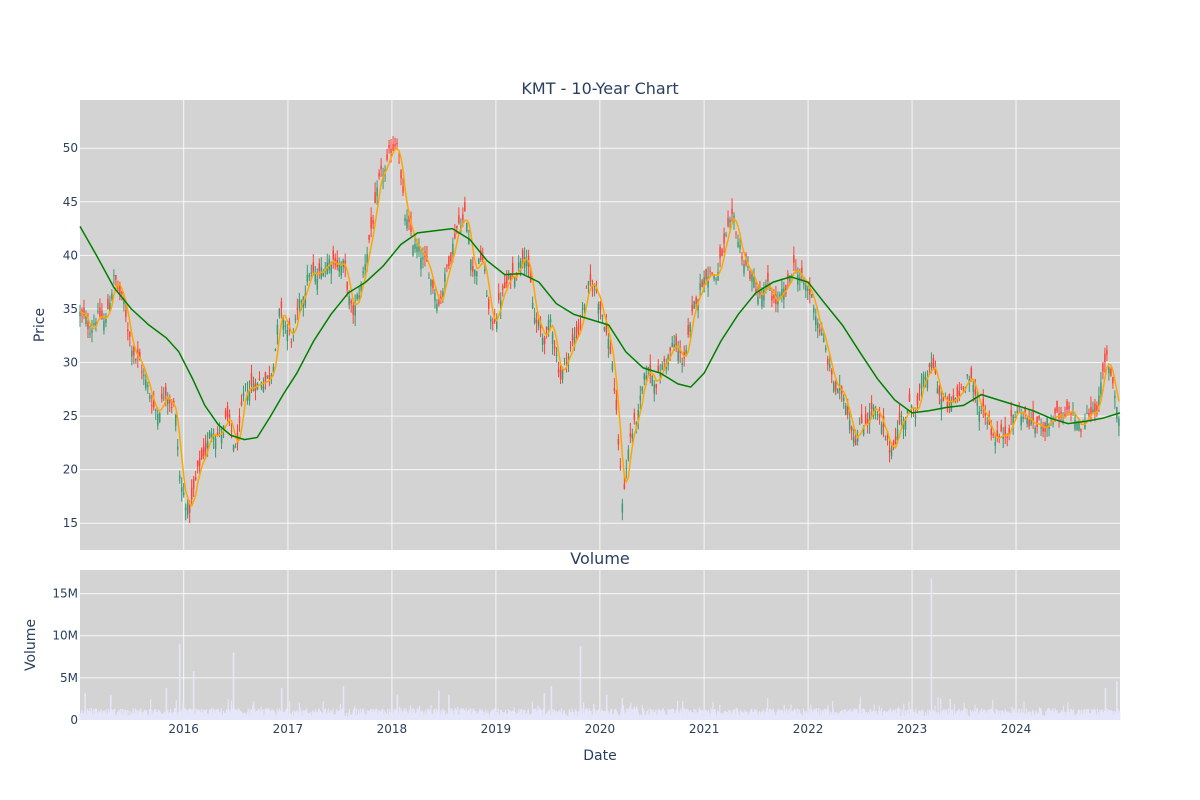 This screenshot has width=1200, height=800. What do you see at coordinates (288, 729) in the screenshot?
I see `x-tick-label: 2017` at bounding box center [288, 729].